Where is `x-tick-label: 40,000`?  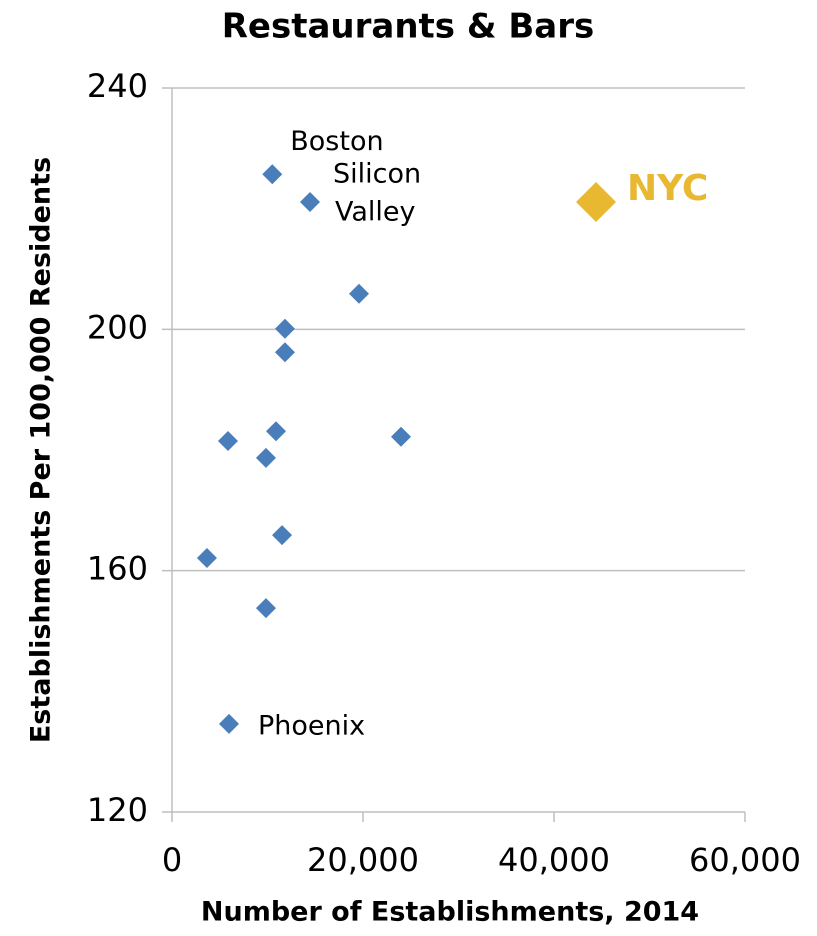 x-tick-label: 40,000 is located at coordinates (554, 860).